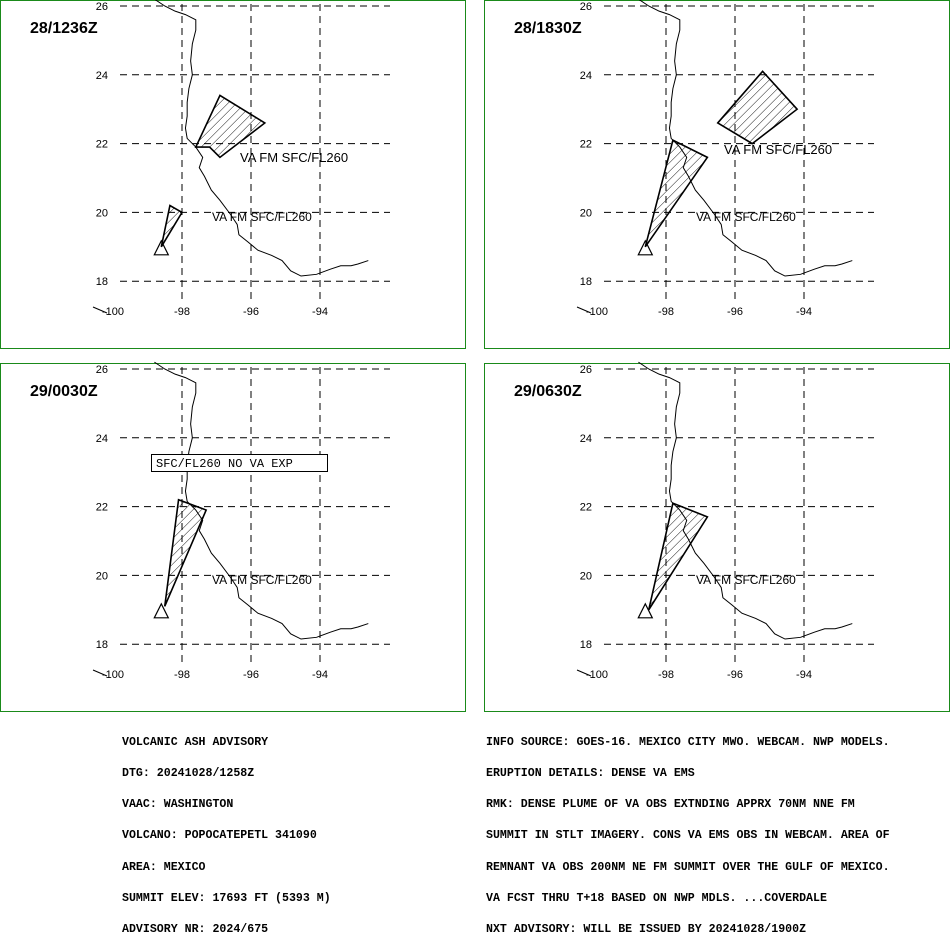  Describe the element at coordinates (224, 464) in the screenshot. I see `no-ash-label: SFC/FL260 NO VA EXP` at that location.